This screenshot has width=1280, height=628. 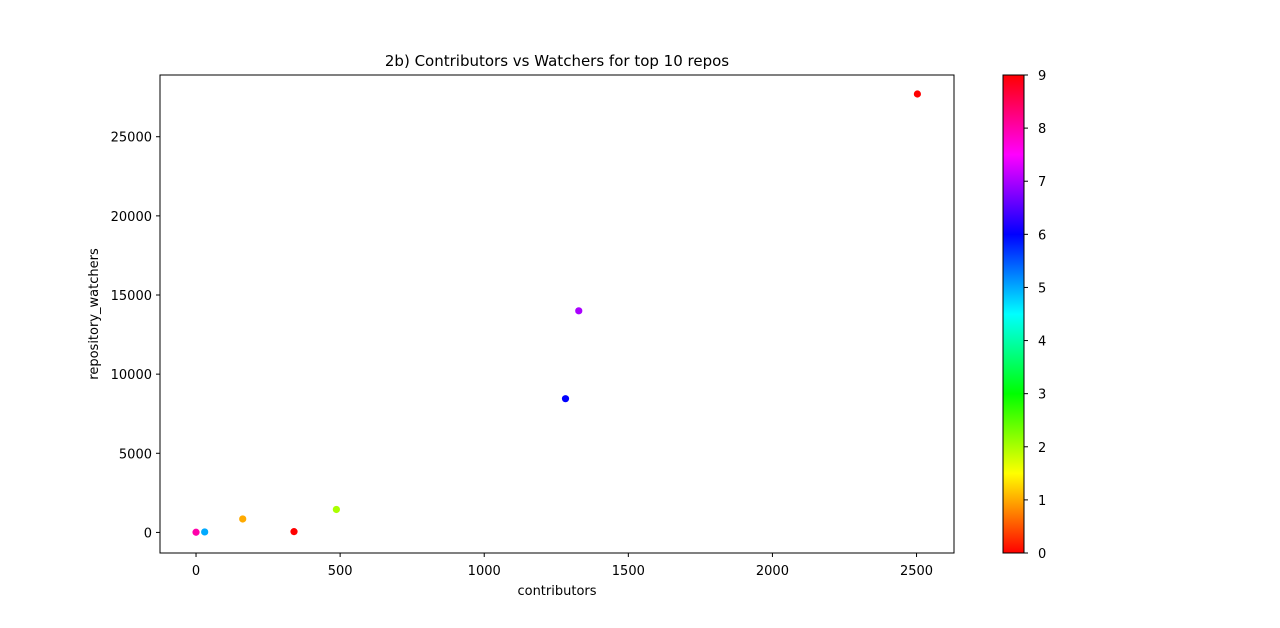 I want to click on x-axis-ticks: 0 500 1000 1500 2000 2500, so click(x=562, y=566).